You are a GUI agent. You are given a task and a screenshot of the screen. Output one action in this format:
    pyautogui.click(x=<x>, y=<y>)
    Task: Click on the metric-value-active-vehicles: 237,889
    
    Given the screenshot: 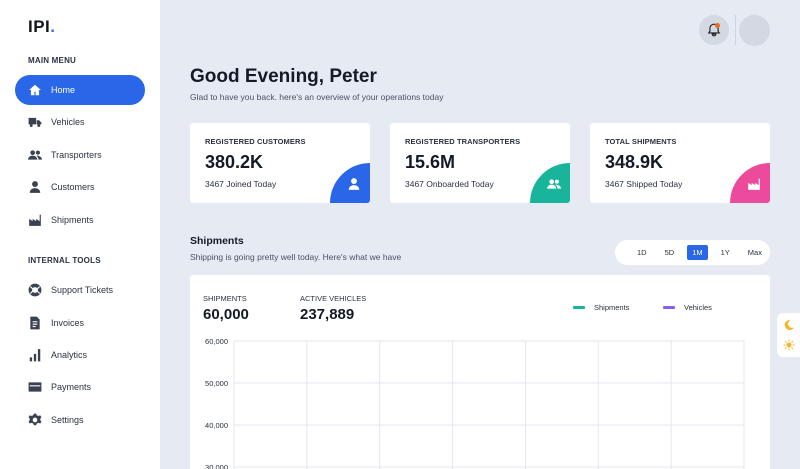 What is the action you would take?
    pyautogui.click(x=327, y=314)
    